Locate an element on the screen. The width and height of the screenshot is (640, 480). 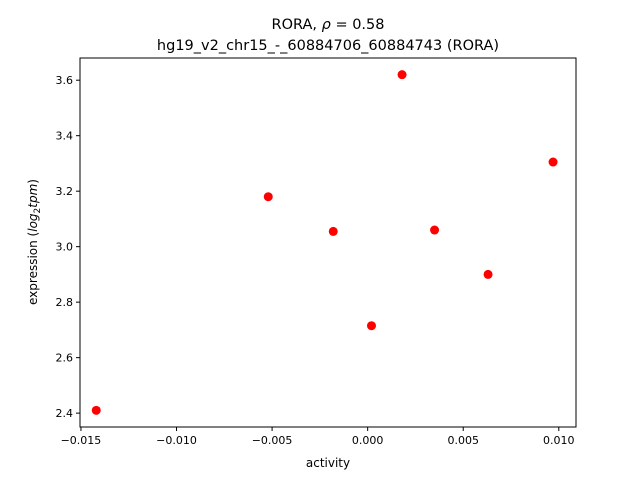
x-tick-label: 0.010 is located at coordinates (559, 440).